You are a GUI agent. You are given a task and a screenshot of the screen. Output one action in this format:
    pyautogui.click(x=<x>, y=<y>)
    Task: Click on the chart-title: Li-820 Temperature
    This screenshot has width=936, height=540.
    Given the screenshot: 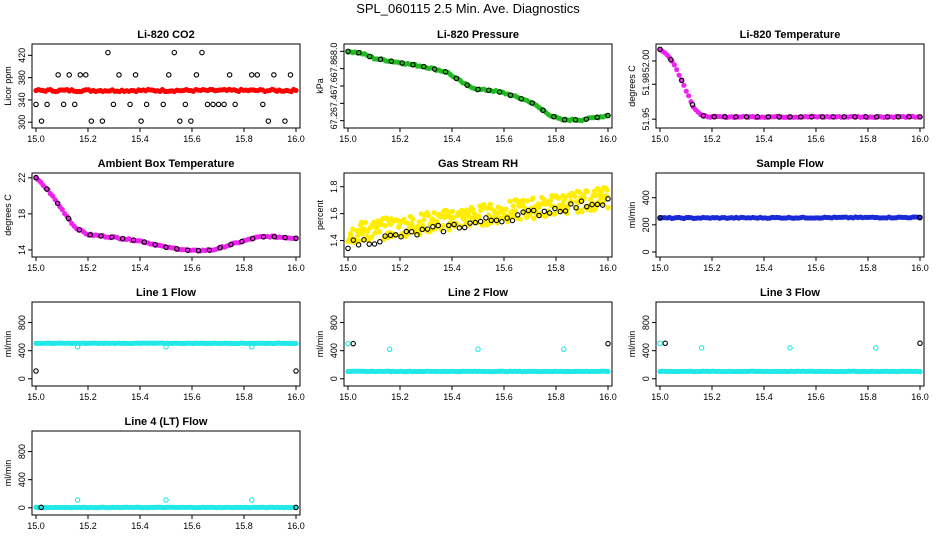 What is the action you would take?
    pyautogui.click(x=790, y=35)
    